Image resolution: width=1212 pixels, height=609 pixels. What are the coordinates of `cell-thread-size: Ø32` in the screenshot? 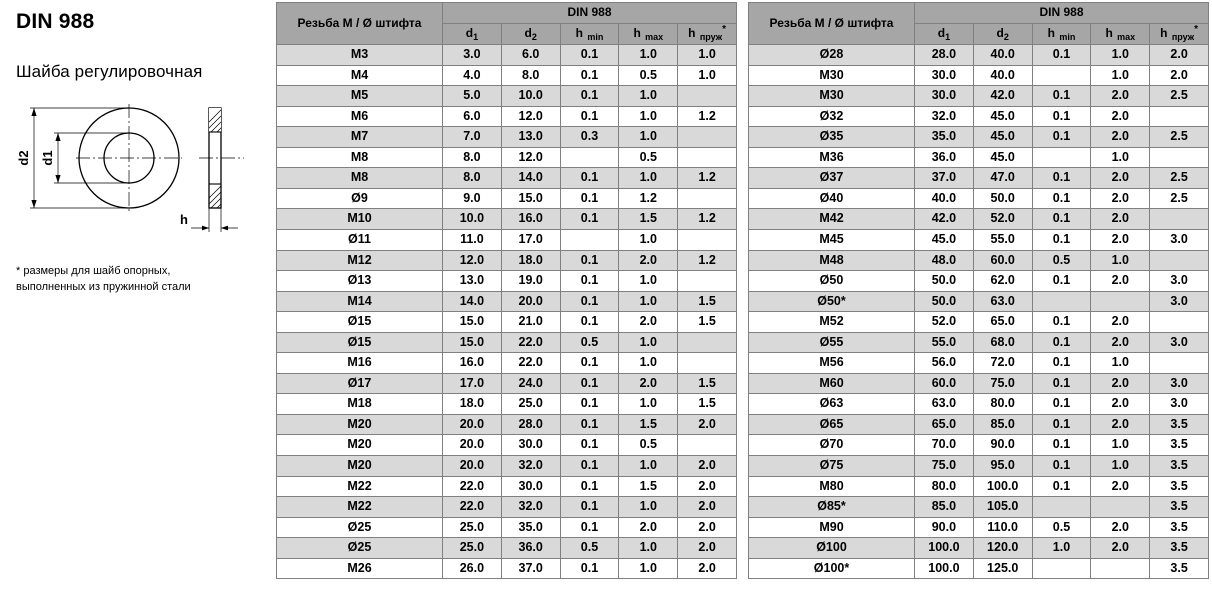 It's located at (831, 116).